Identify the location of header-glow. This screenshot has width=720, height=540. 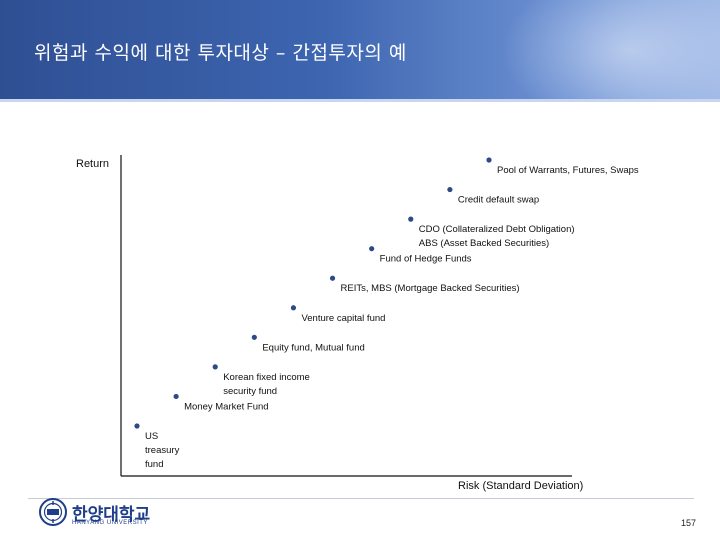
(610, 51).